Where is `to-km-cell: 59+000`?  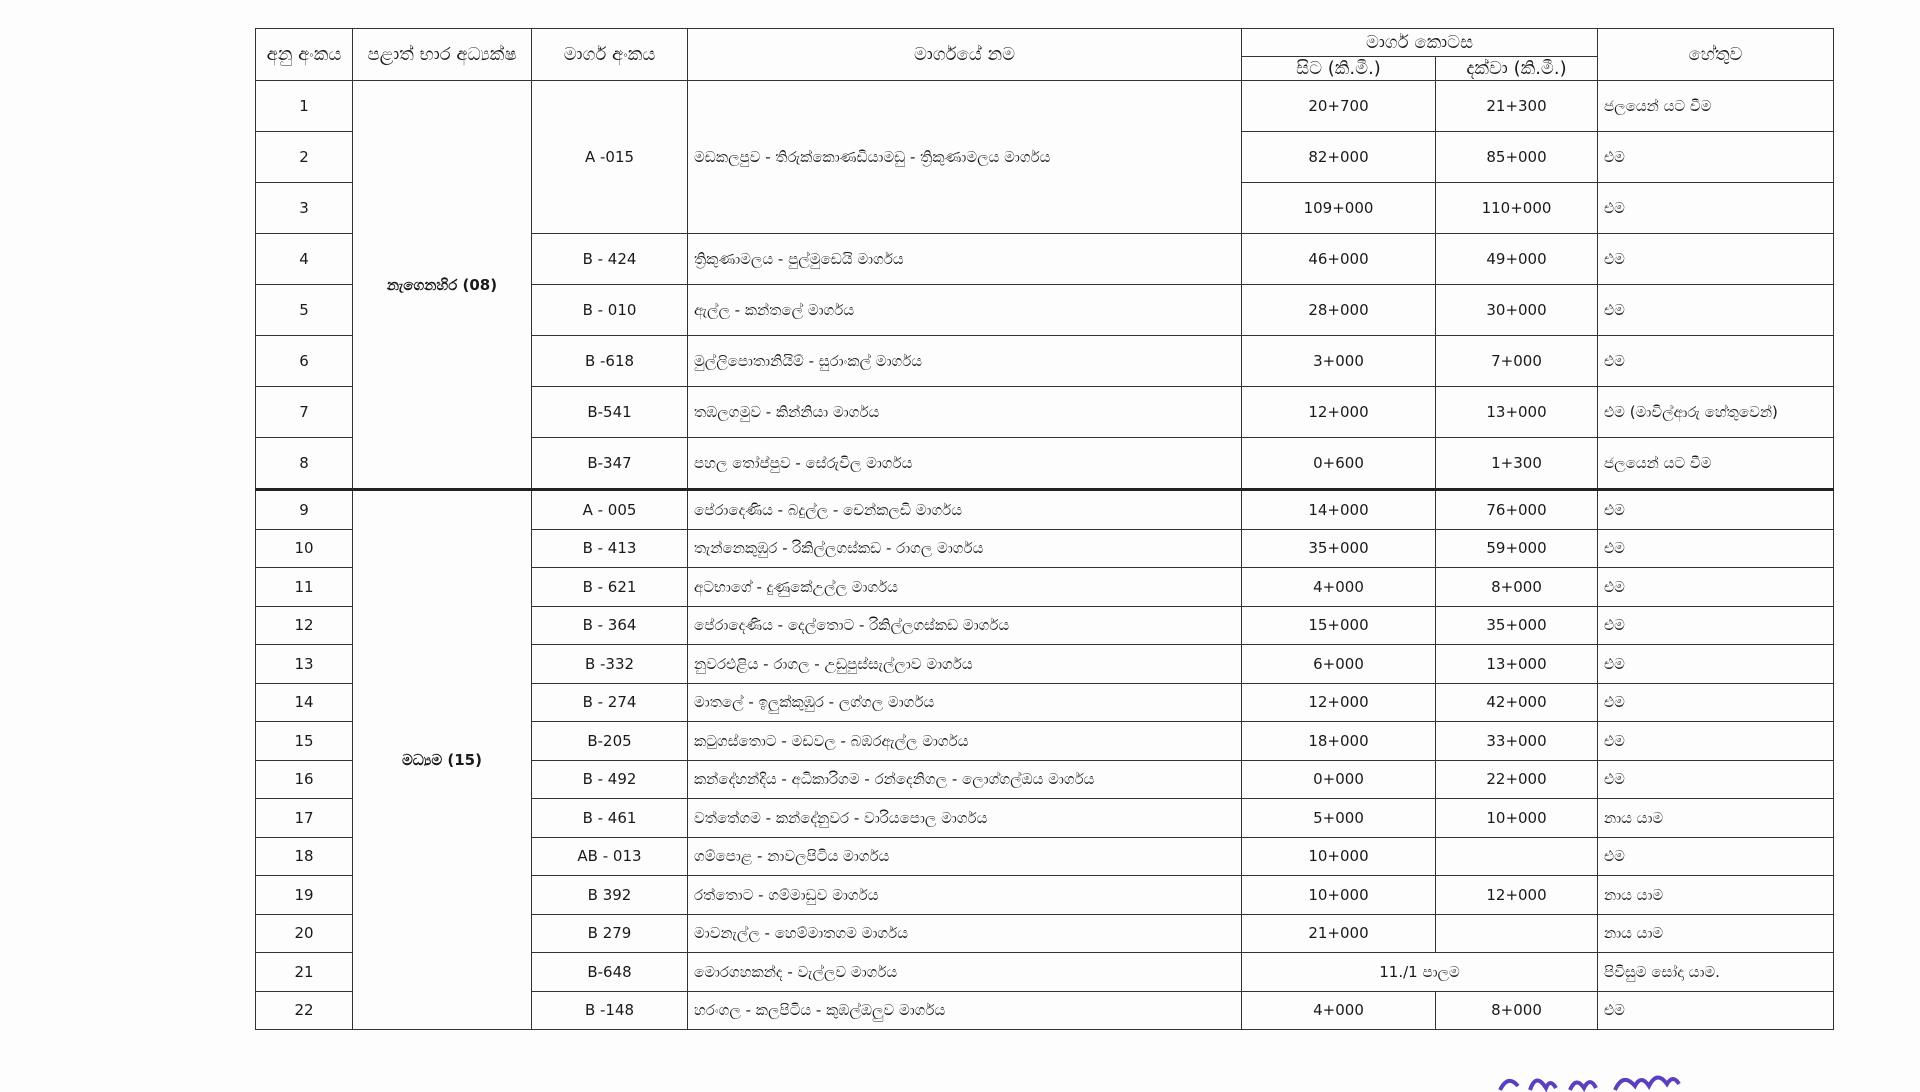 to-km-cell: 59+000 is located at coordinates (1516, 548).